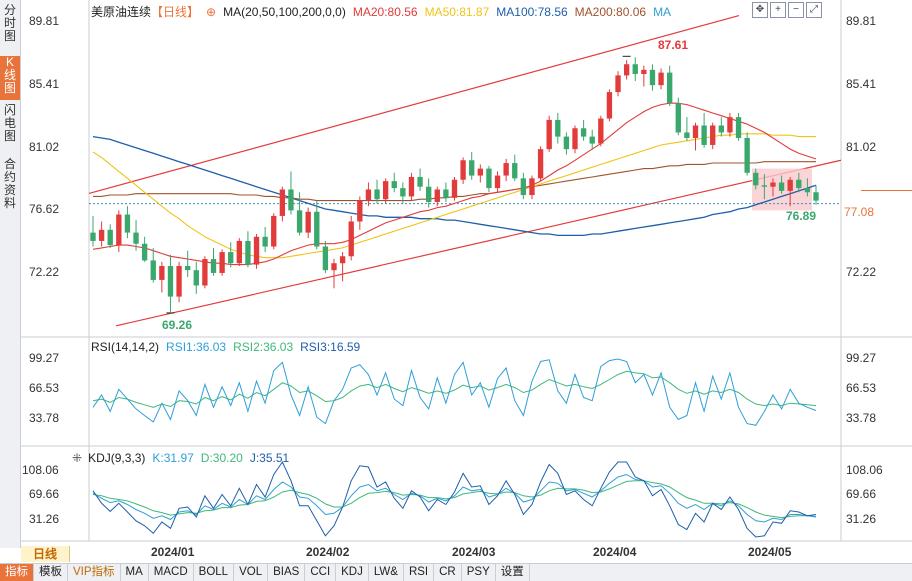 This screenshot has width=912, height=581. What do you see at coordinates (44, 494) in the screenshot?
I see `kdj-tick-left: 69.66` at bounding box center [44, 494].